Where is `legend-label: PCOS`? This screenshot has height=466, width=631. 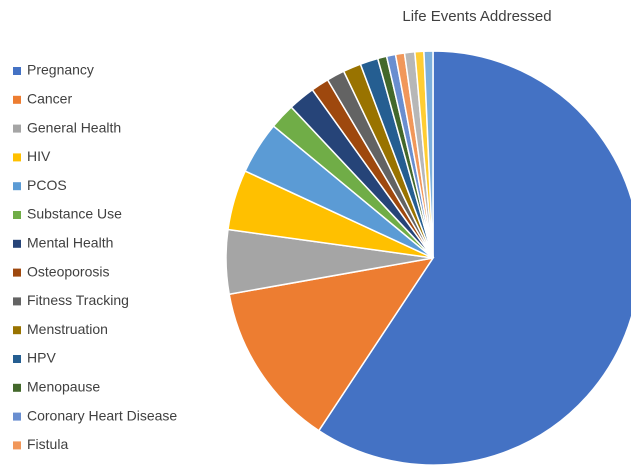
legend-label: PCOS is located at coordinates (47, 185).